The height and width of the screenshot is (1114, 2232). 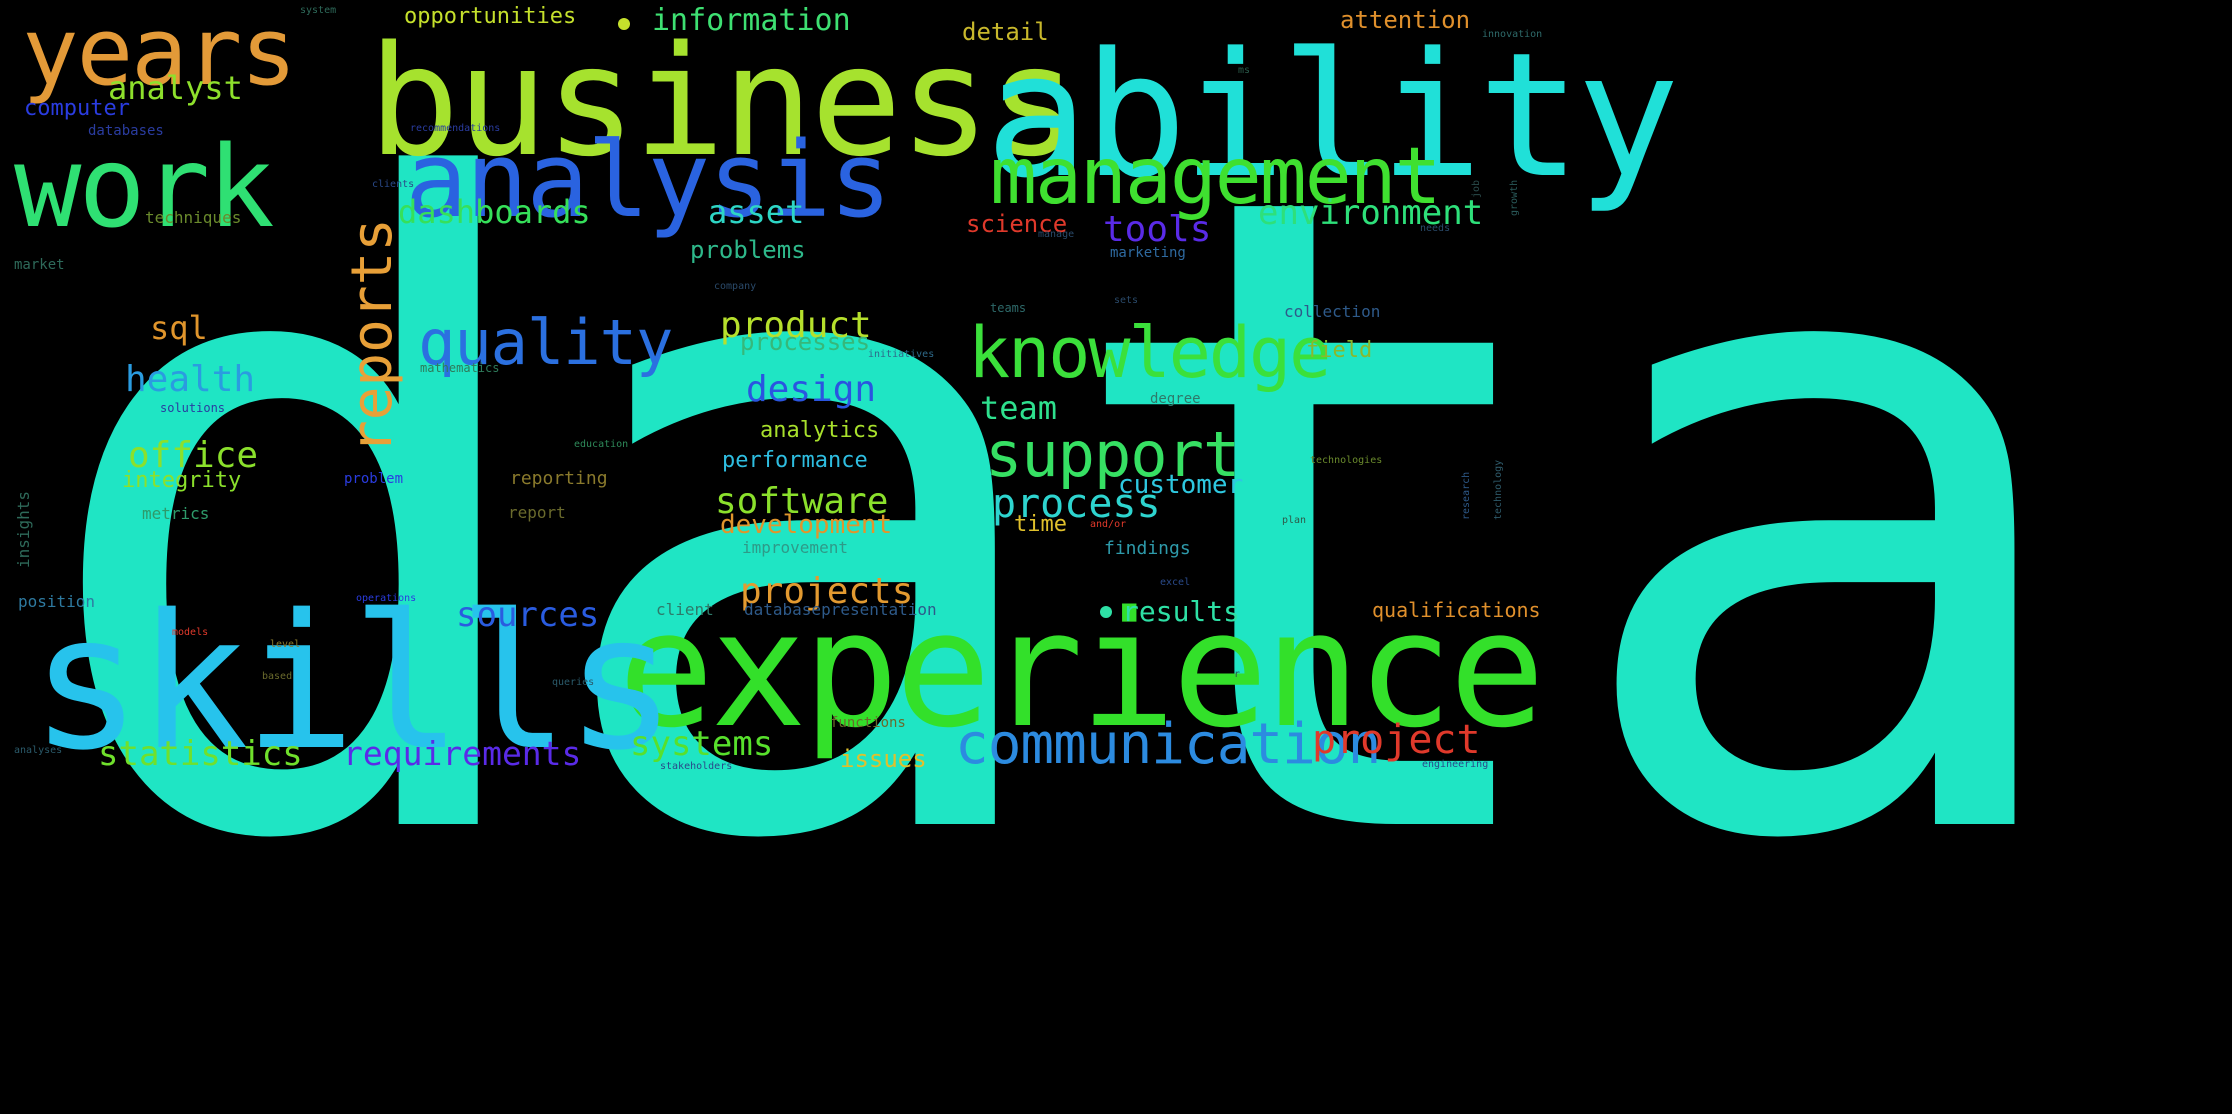 I want to click on word-plan: plan, so click(x=1294, y=520).